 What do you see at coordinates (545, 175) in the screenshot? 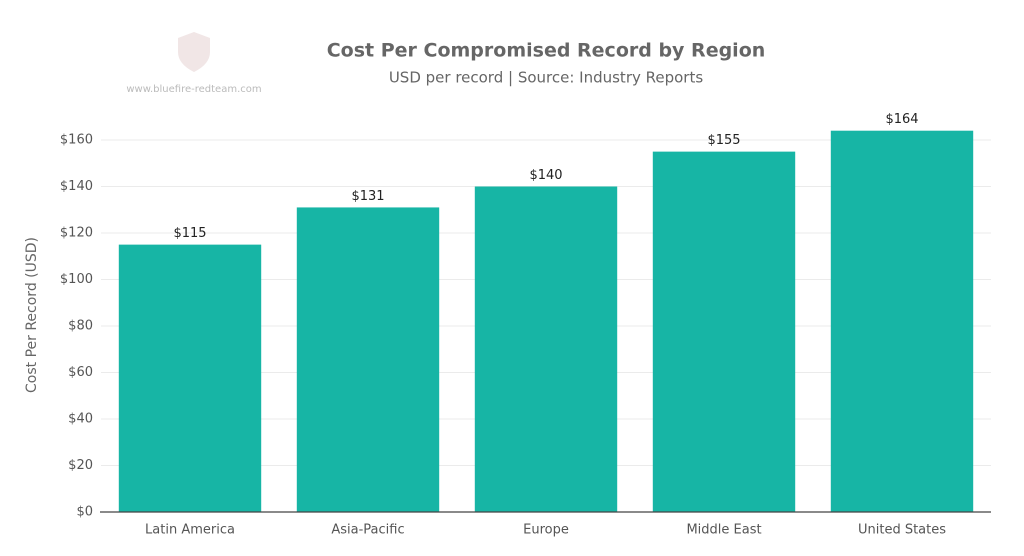
I see `value-label: $140` at bounding box center [545, 175].